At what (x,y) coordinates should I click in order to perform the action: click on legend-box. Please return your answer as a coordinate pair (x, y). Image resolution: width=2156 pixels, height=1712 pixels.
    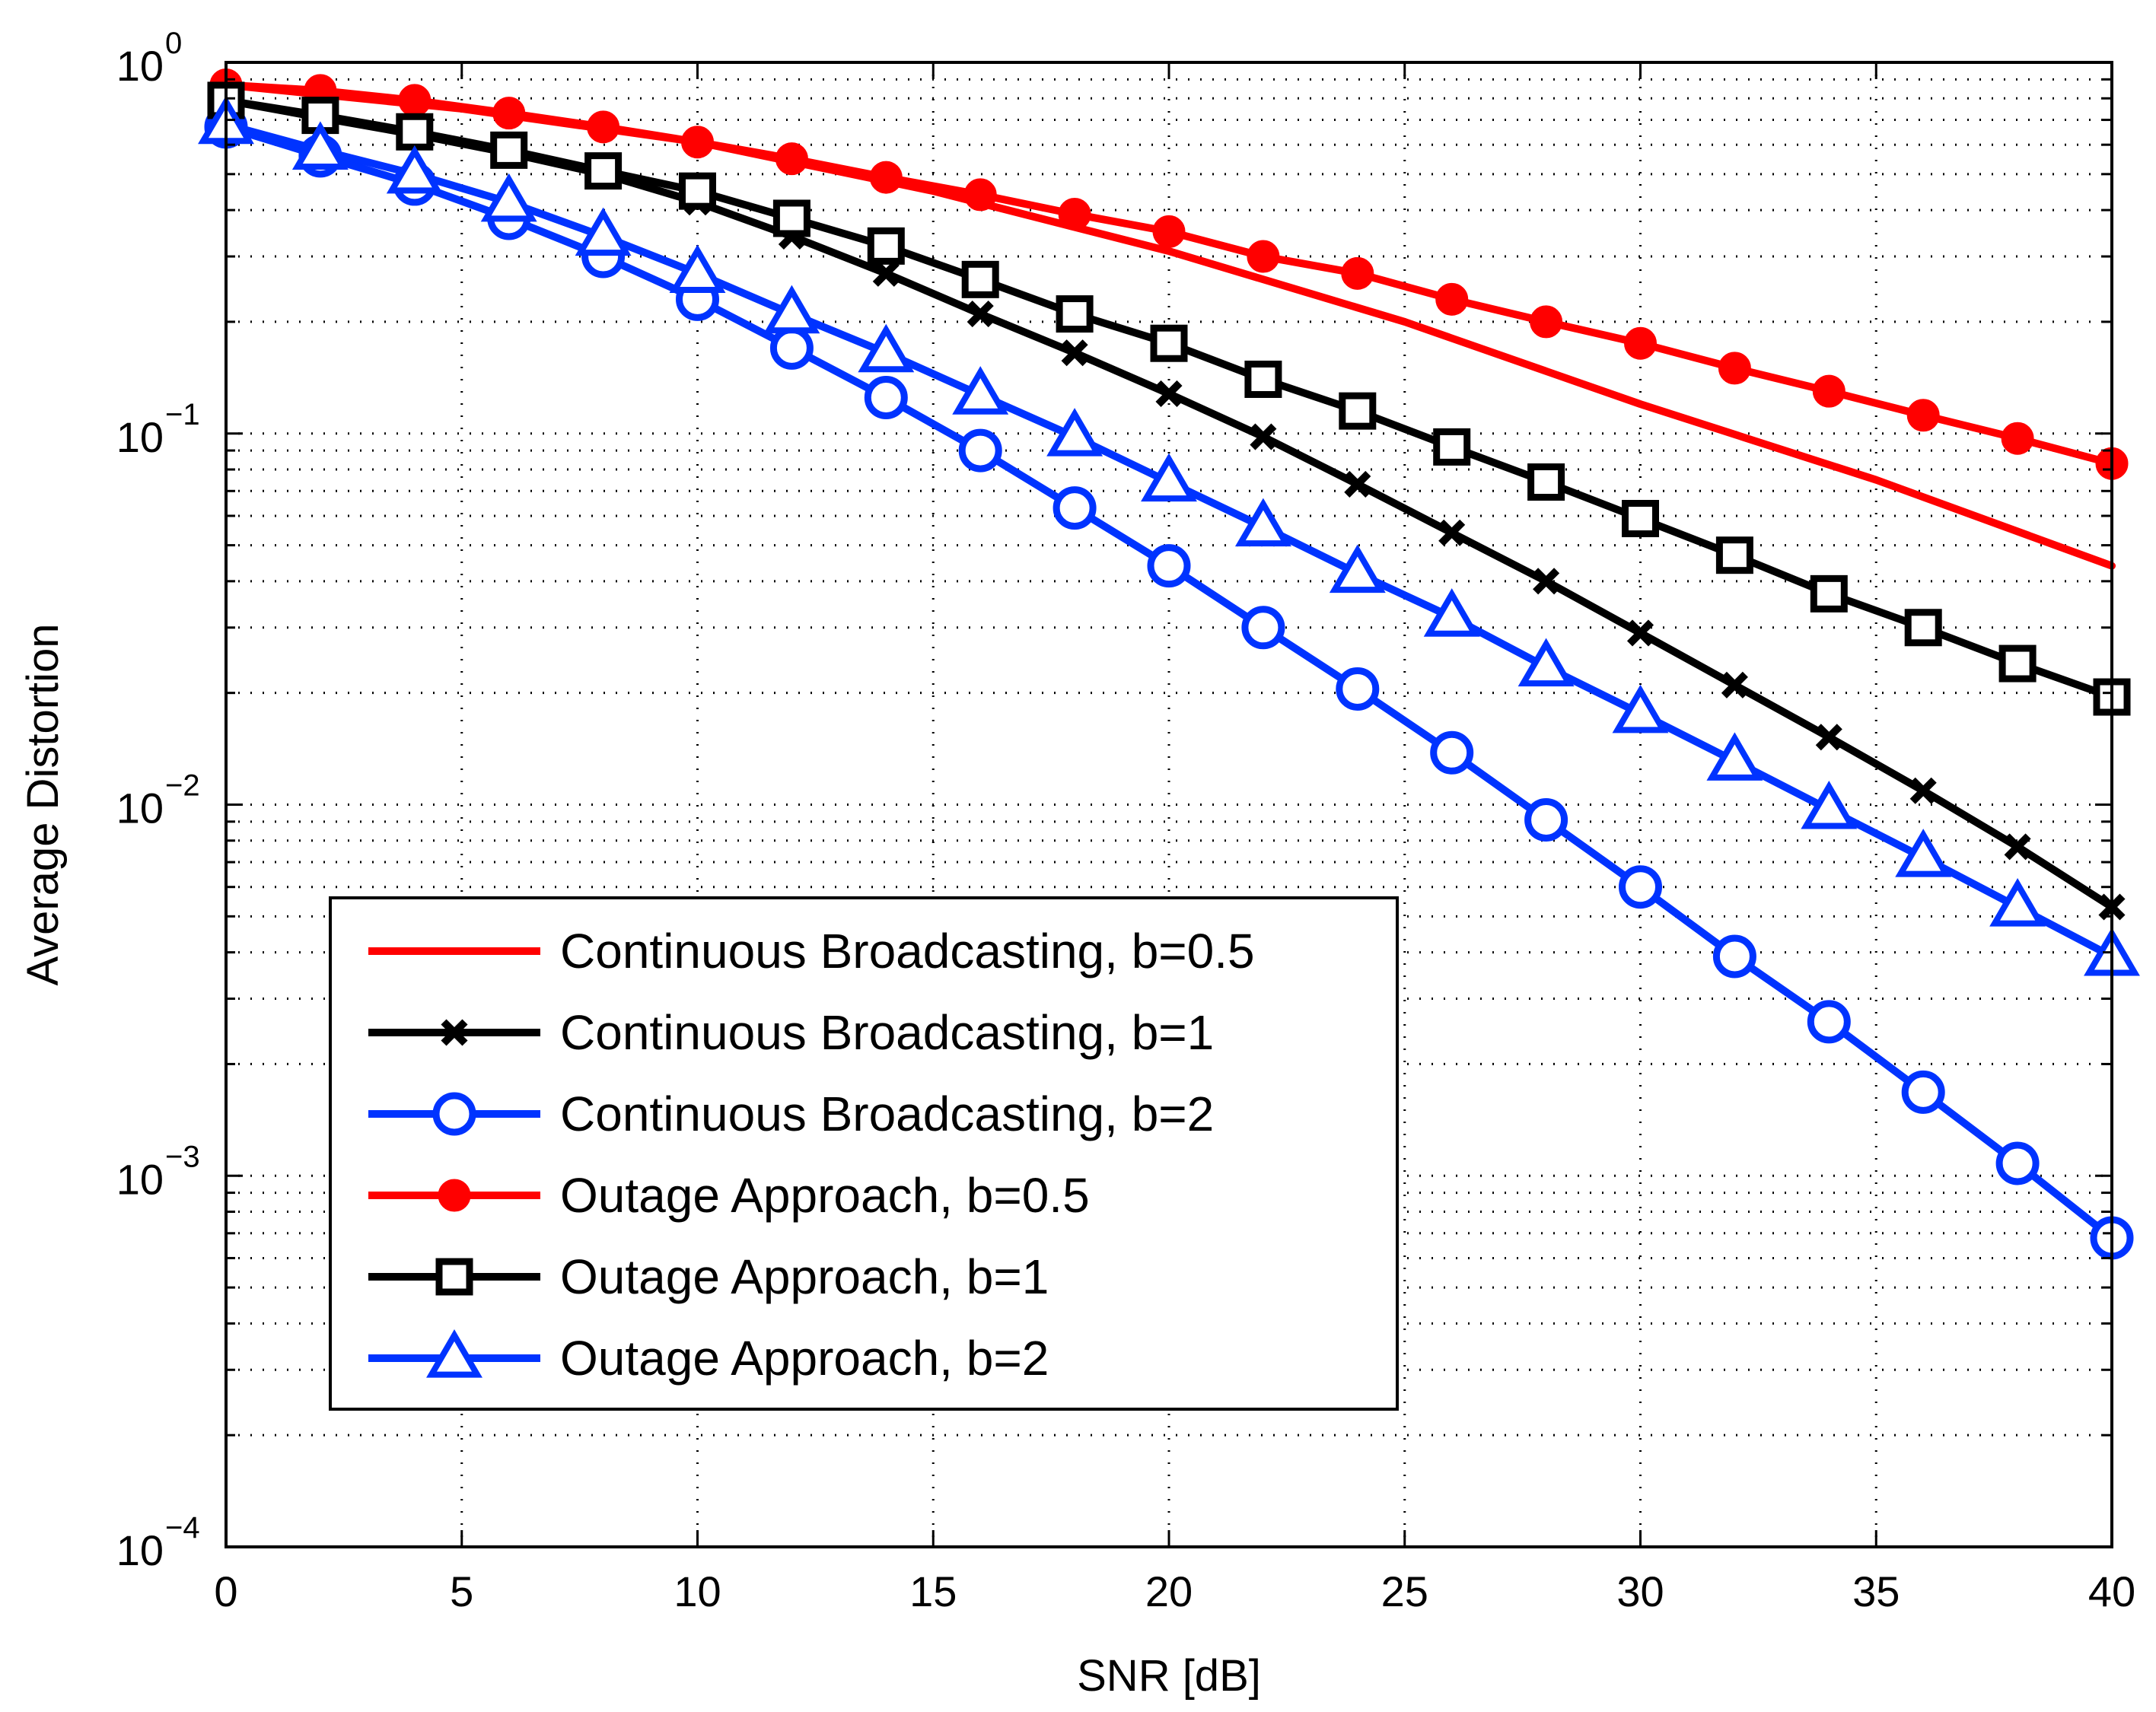
    Looking at the image, I should click on (864, 1153).